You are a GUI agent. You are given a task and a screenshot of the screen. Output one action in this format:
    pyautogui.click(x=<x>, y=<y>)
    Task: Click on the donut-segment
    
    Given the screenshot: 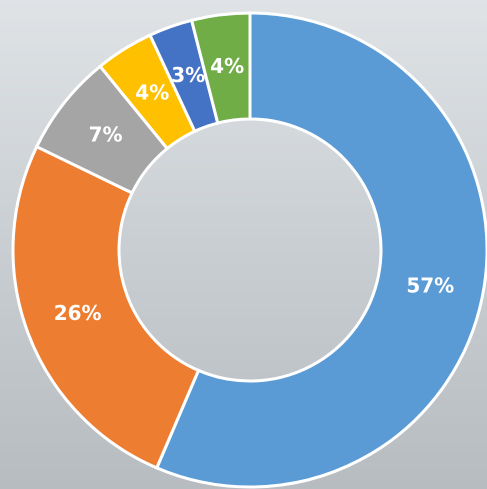 What is the action you would take?
    pyautogui.click(x=220, y=68)
    